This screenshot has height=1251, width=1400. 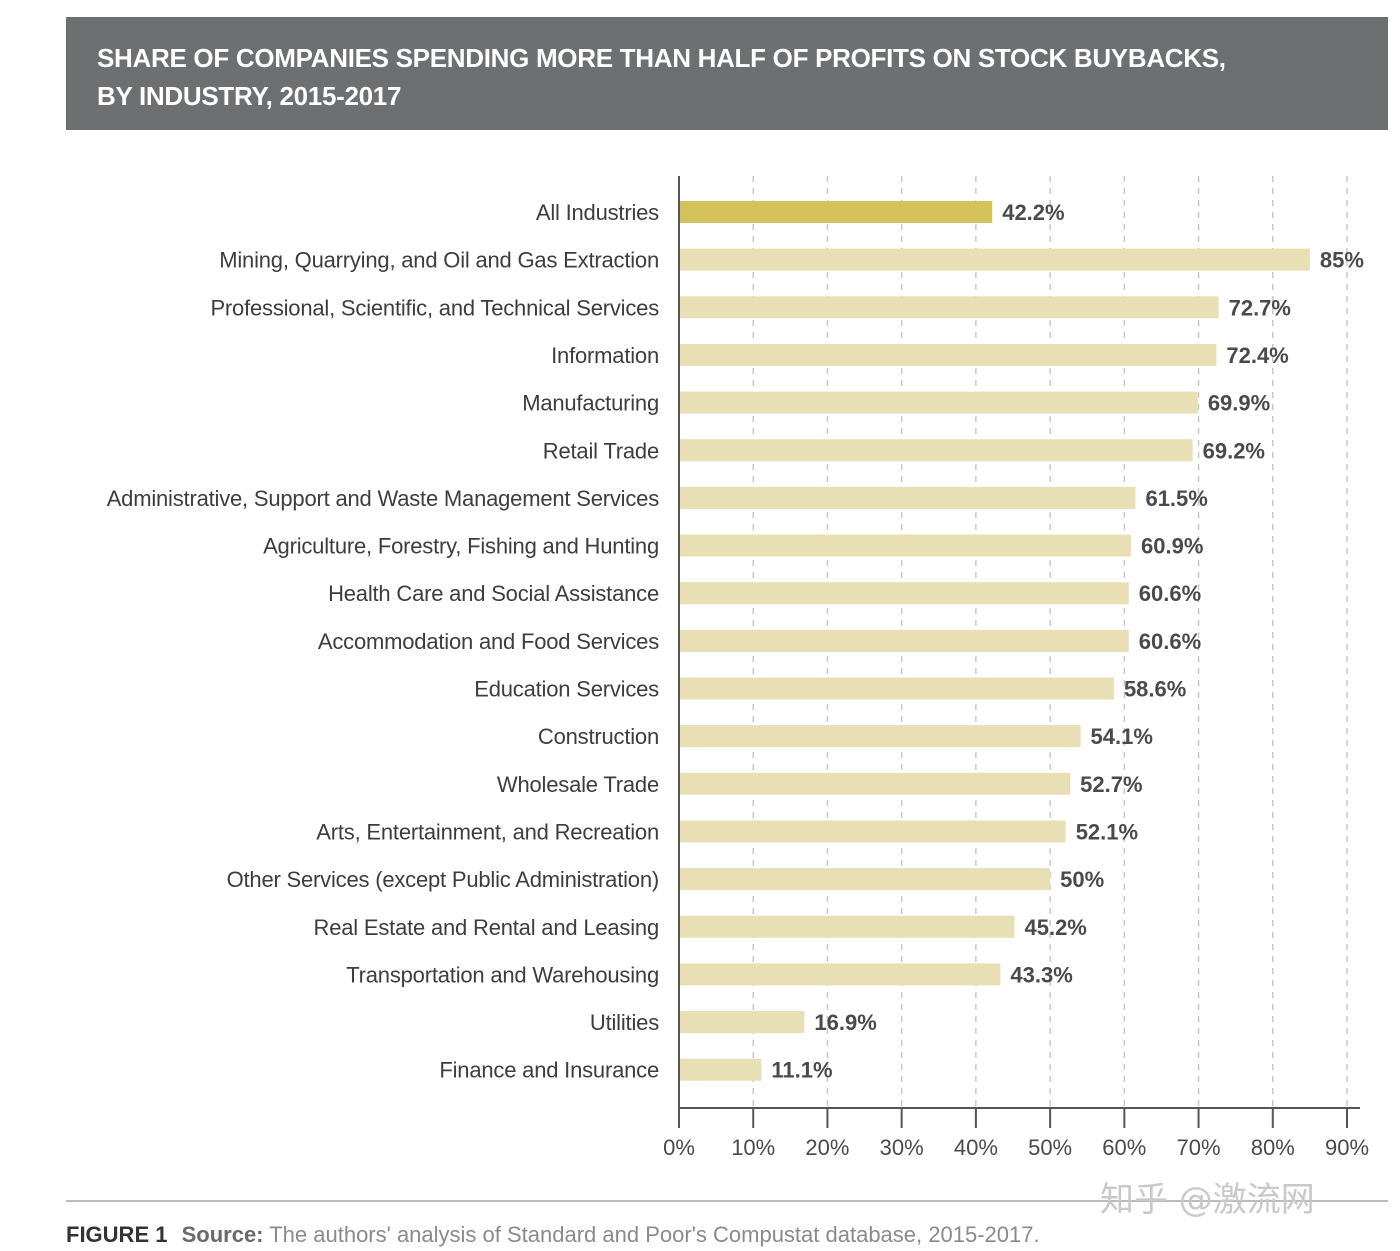 I want to click on value-label: 52.1%, so click(x=1107, y=831).